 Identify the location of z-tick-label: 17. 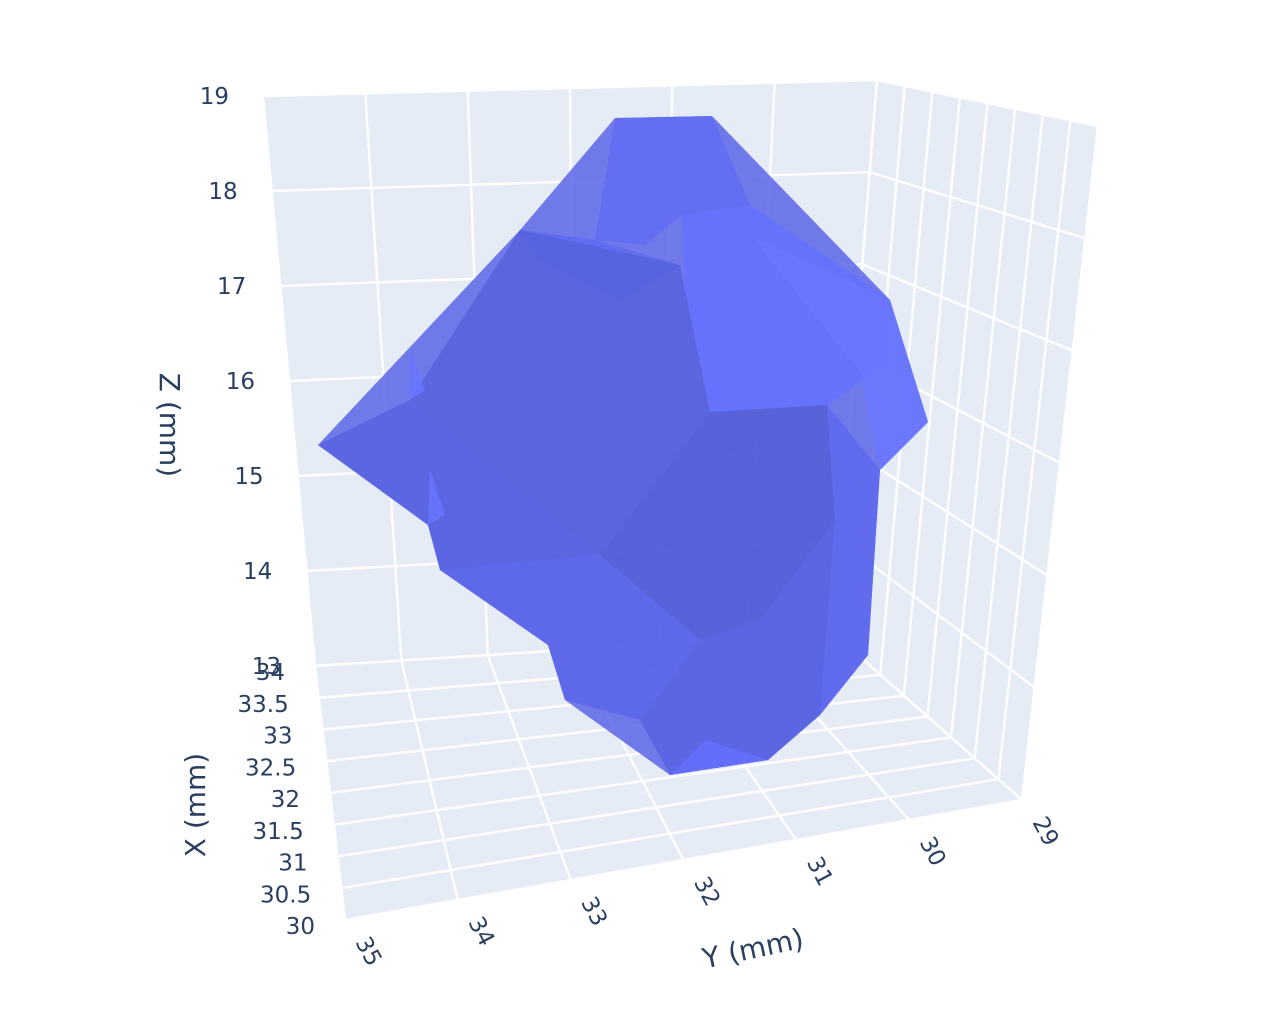
(231, 287).